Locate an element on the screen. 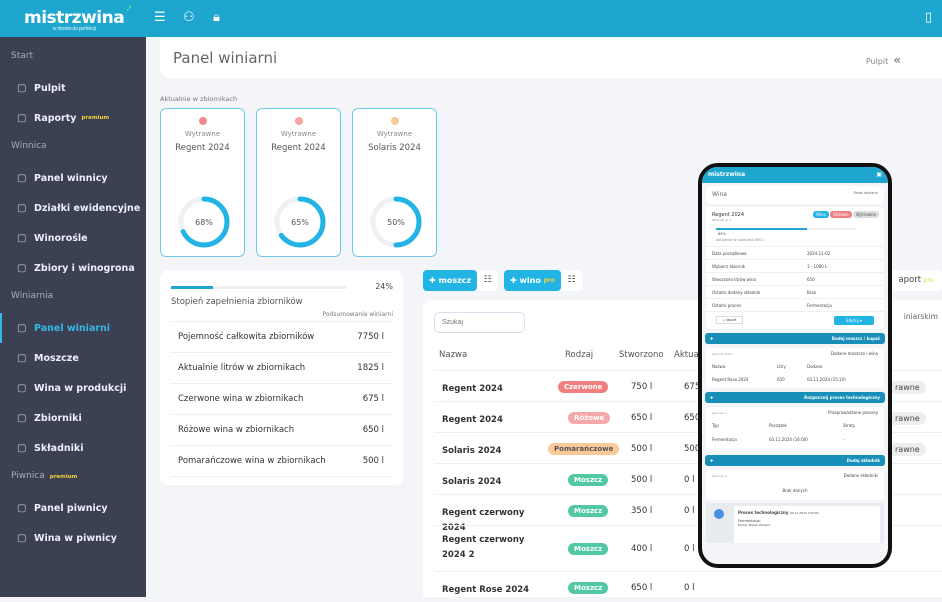 This screenshot has height=602, width=942. tanks-label: Aktualnie w zbiornikach is located at coordinates (199, 99).